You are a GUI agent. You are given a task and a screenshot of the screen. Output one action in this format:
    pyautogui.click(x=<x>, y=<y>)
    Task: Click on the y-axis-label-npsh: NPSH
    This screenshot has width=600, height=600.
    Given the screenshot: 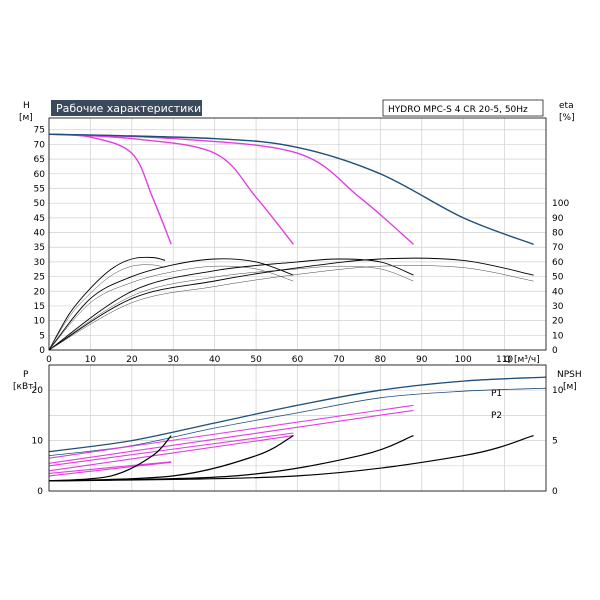 What is the action you would take?
    pyautogui.click(x=569, y=375)
    